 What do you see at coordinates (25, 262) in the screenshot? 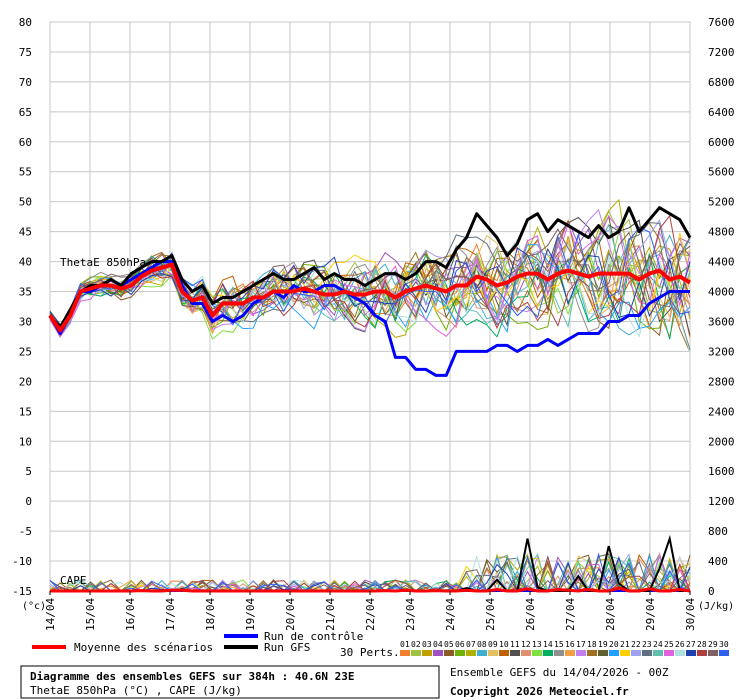
I see `left-tick-label: 40` at bounding box center [25, 262].